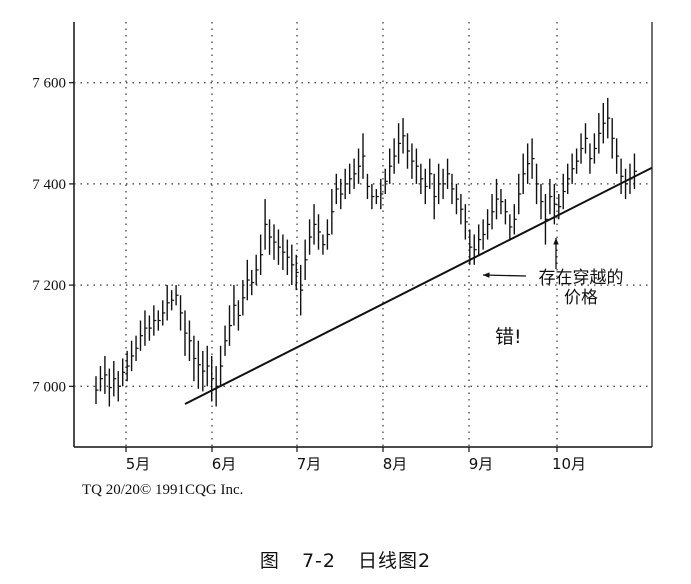 The height and width of the screenshot is (584, 691). Describe the element at coordinates (224, 464) in the screenshot. I see `x-tick-label: 6月` at that location.